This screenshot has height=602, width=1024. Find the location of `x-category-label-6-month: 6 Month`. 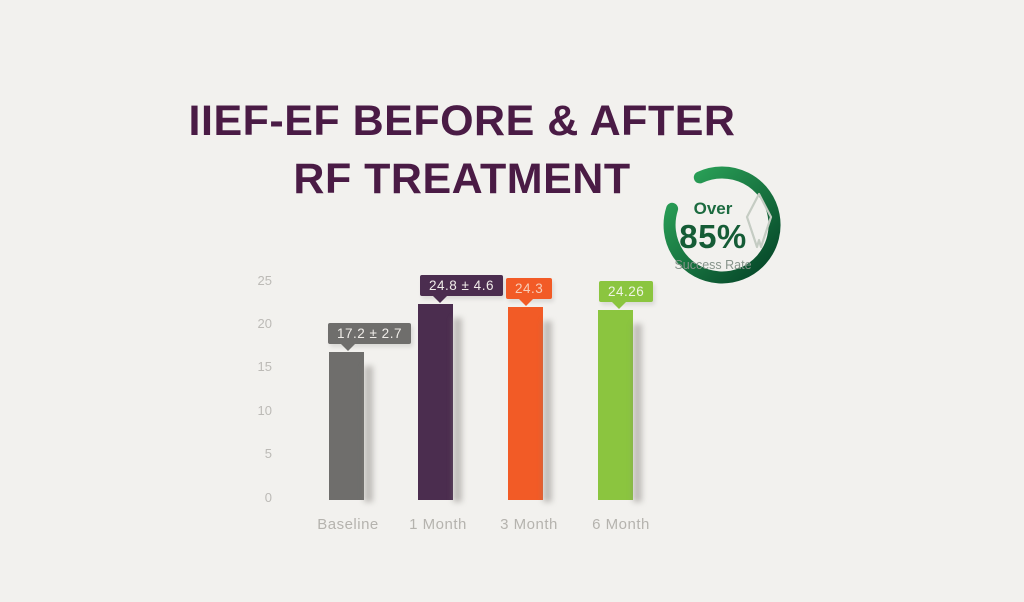

x-category-label-6-month: 6 Month is located at coordinates (621, 524).